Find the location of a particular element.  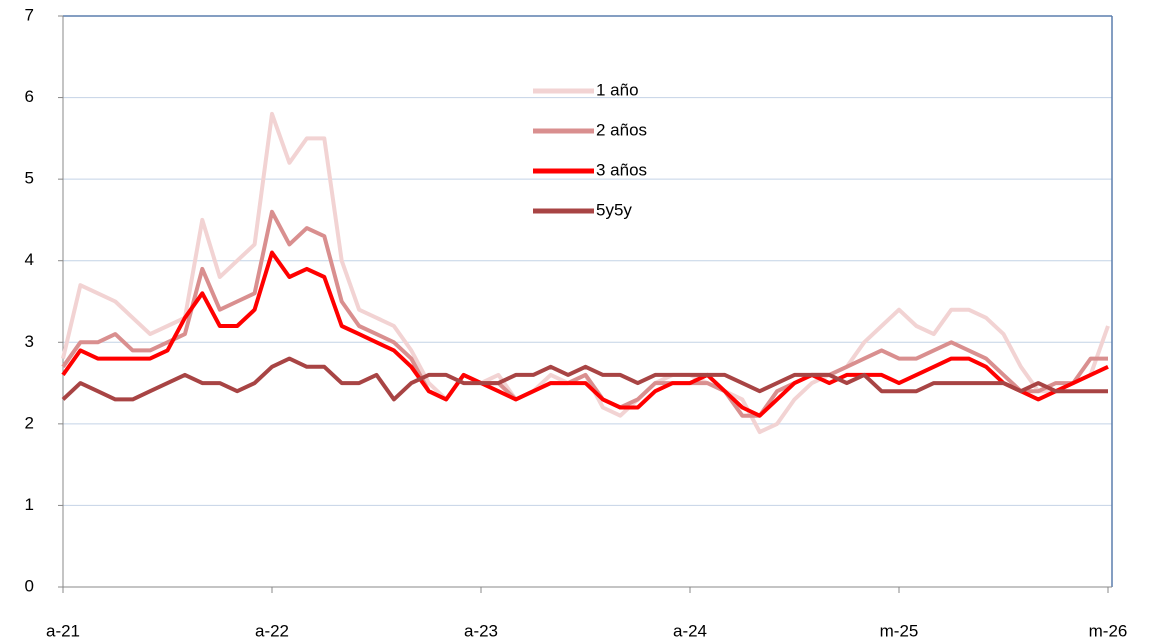

x-tick-label: m-26 is located at coordinates (1108, 630).